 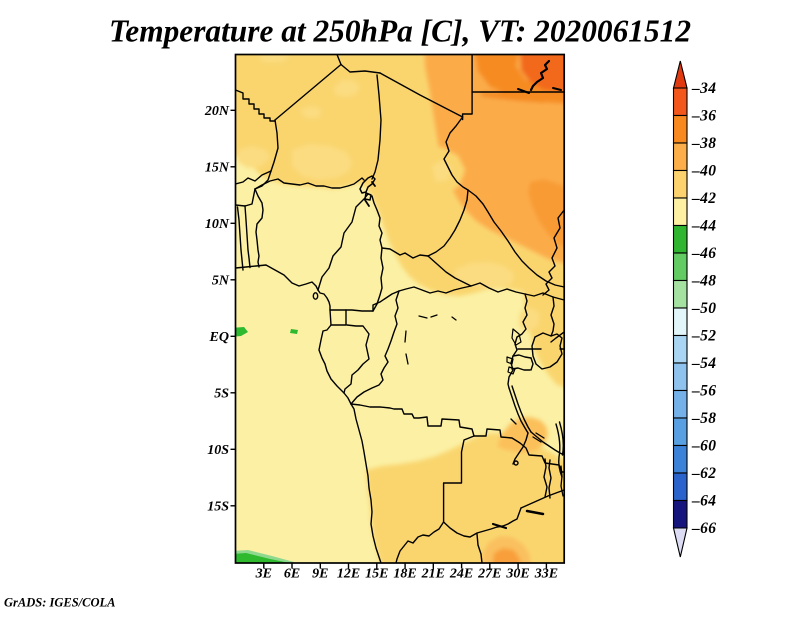 I want to click on svg-text: –56, so click(x=703, y=390).